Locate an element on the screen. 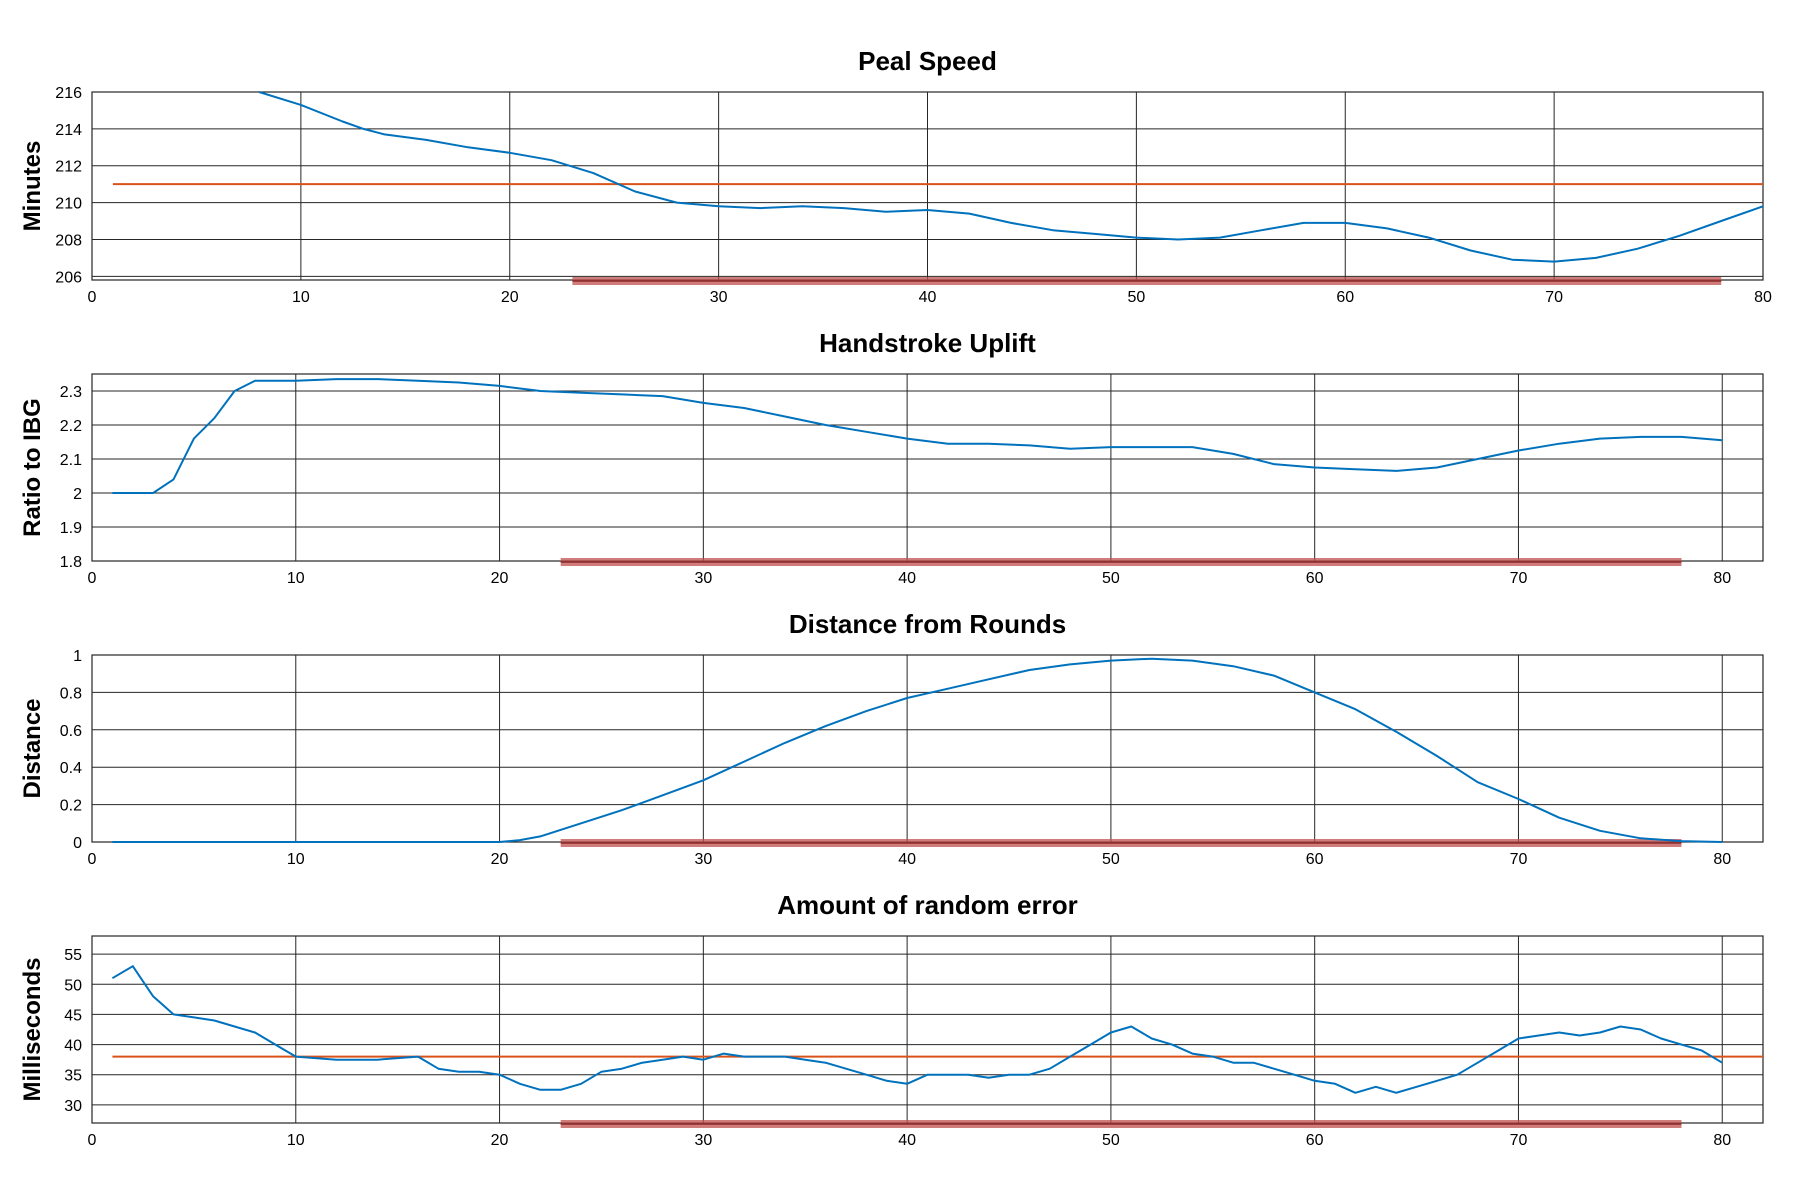 This screenshot has height=1200, width=1800. y-tick-label: 0.4 is located at coordinates (71, 768).